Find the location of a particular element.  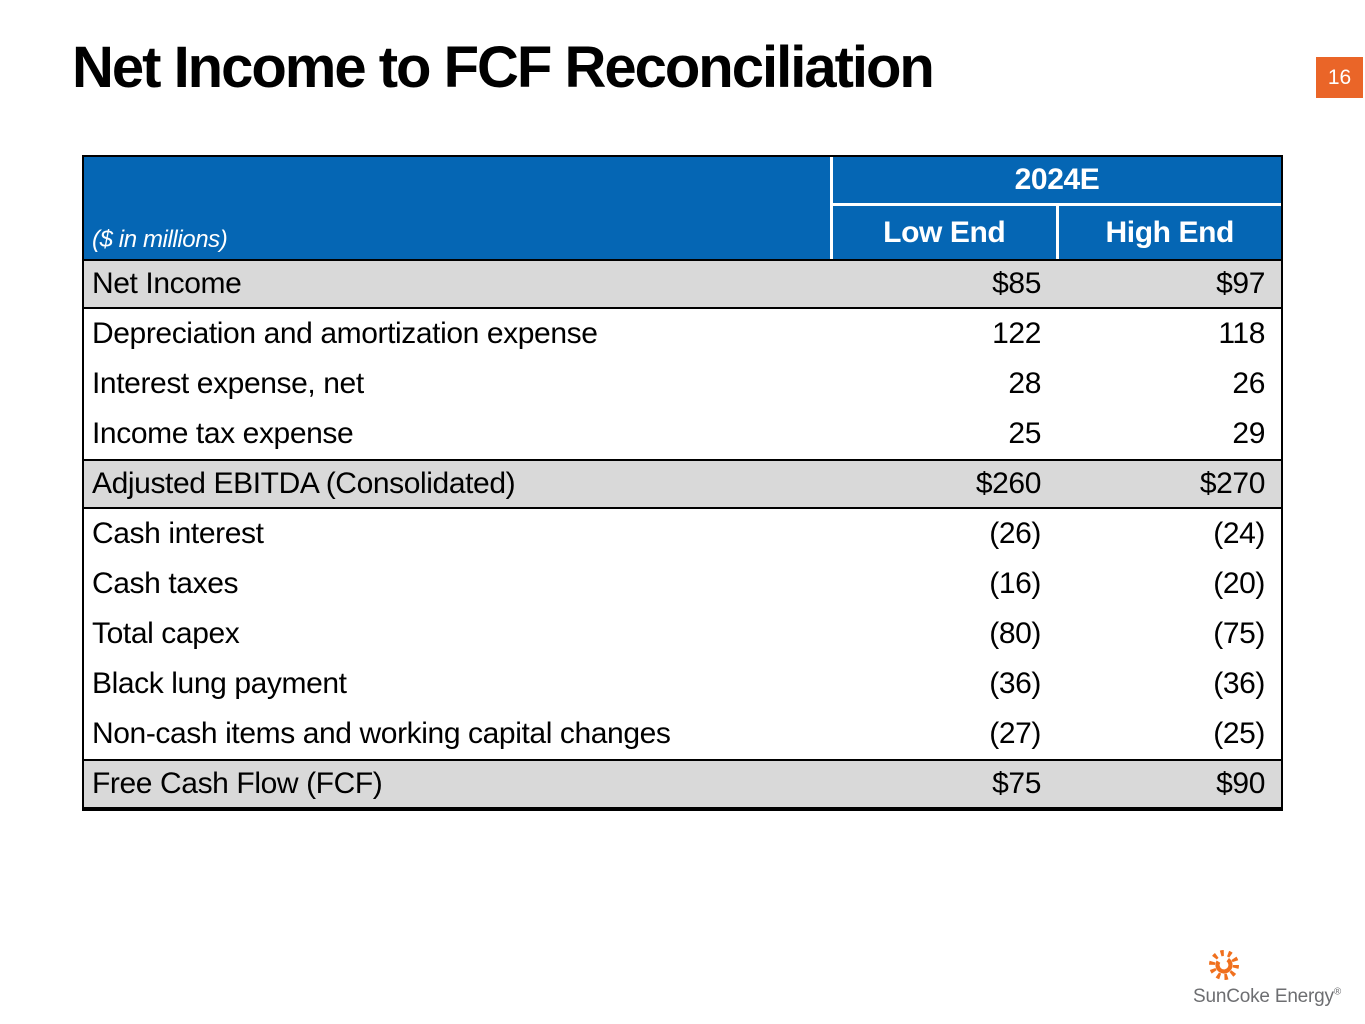

row-label: Black lung payment is located at coordinates (219, 683).